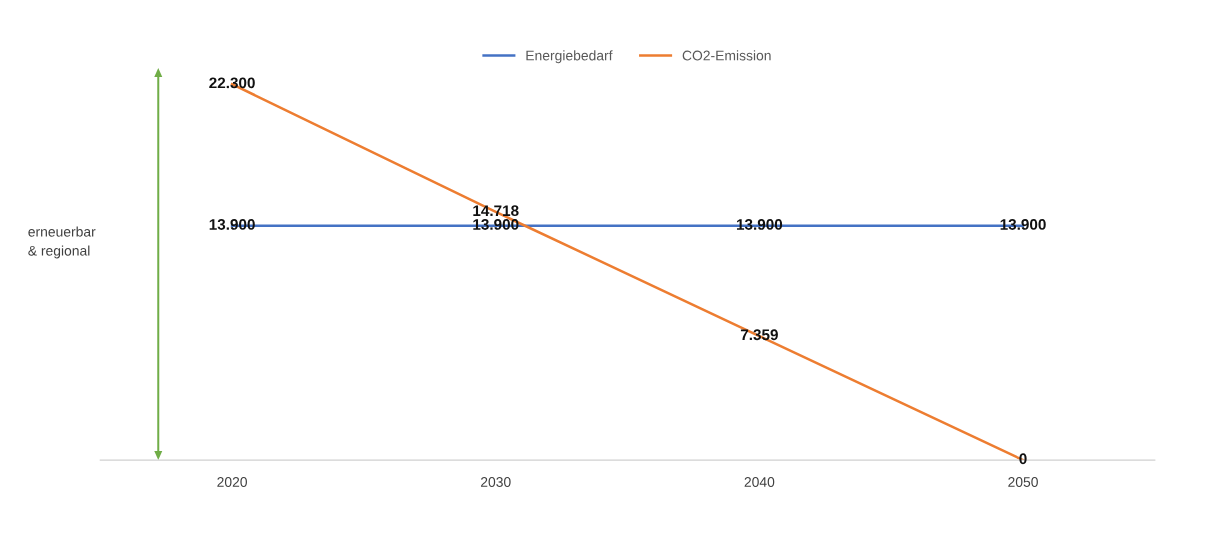 The width and height of the screenshot is (1208, 551). I want to click on data-label: 22.300, so click(232, 83).